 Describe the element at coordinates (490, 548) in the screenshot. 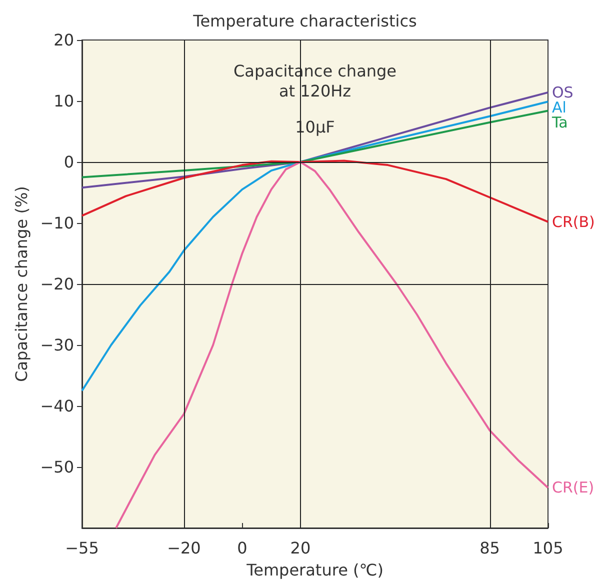

I see `x-tick-label: 85` at that location.